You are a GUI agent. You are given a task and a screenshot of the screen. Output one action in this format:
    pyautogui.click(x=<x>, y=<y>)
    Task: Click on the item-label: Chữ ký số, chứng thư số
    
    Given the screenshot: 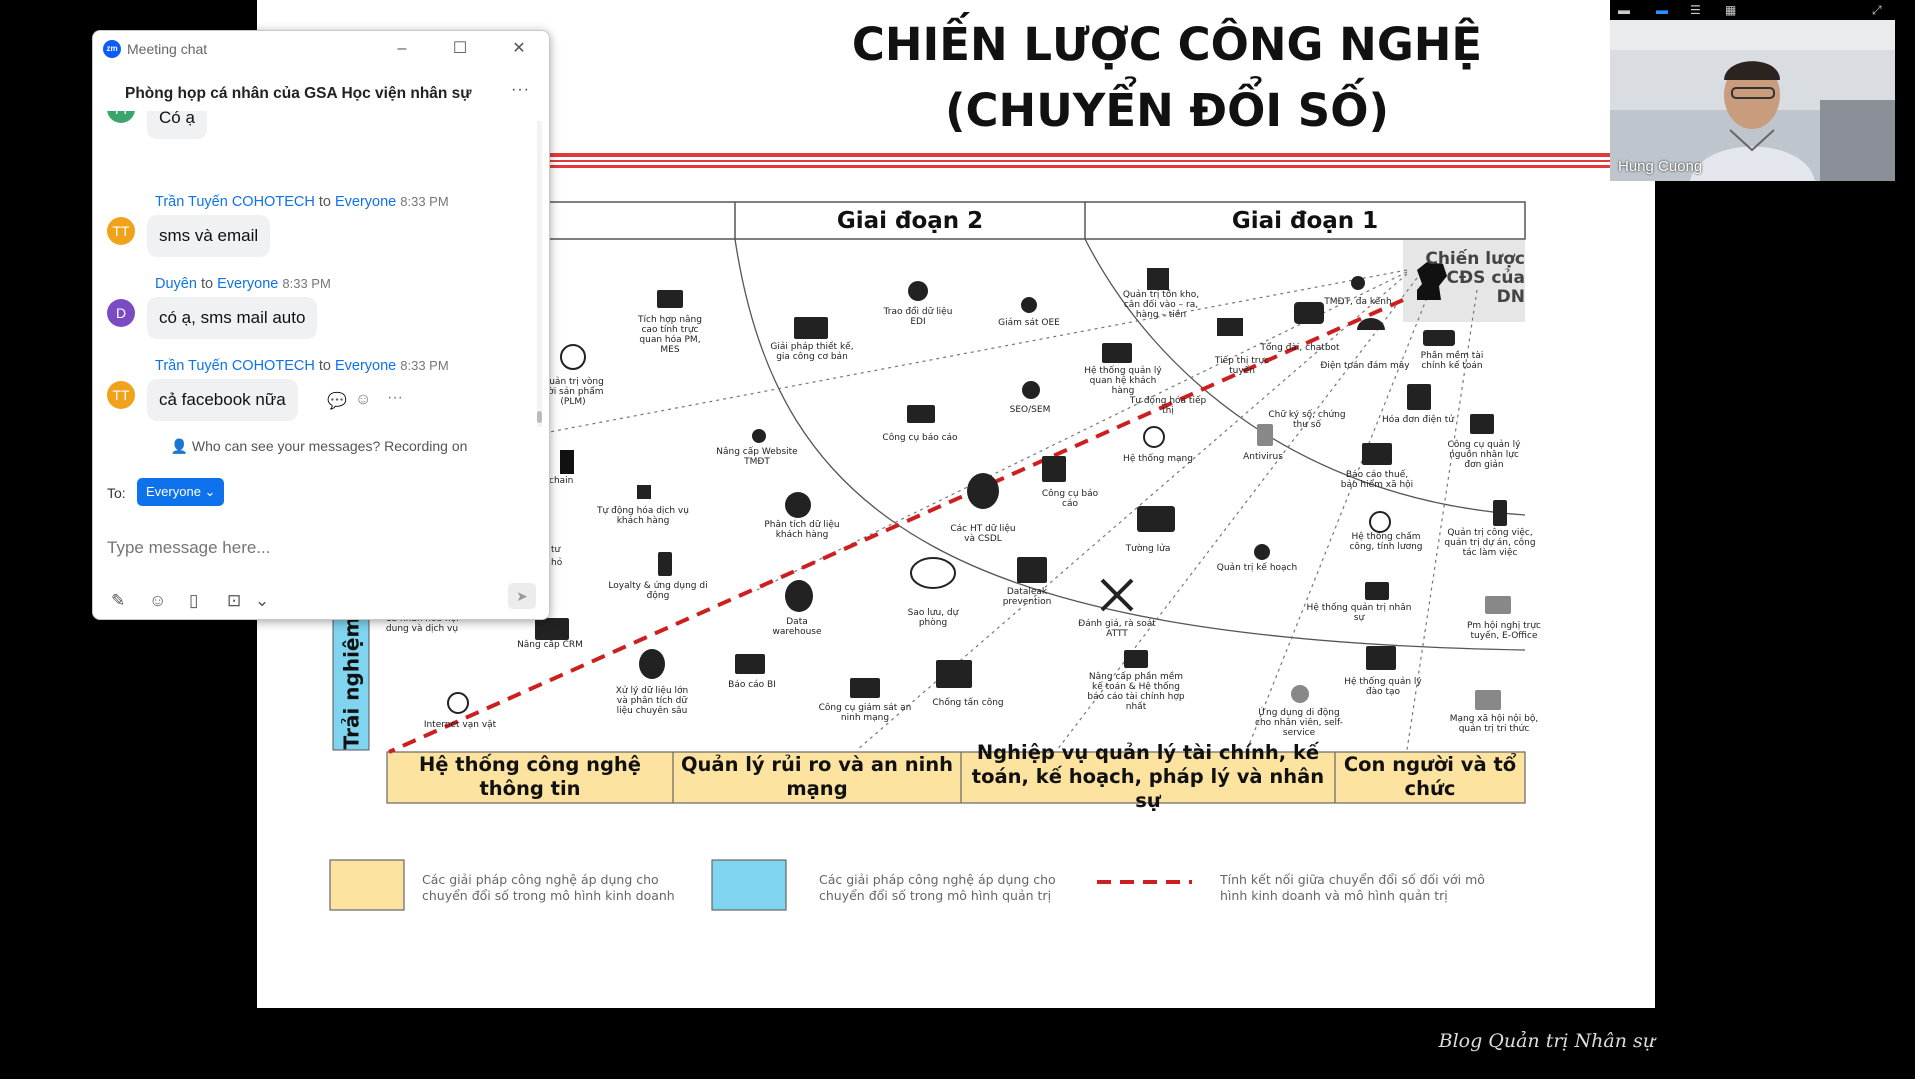 What is the action you would take?
    pyautogui.click(x=1307, y=420)
    